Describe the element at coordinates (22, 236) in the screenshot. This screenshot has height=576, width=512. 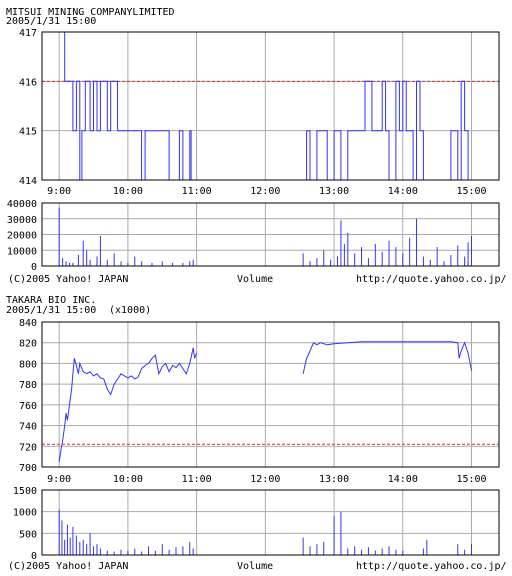
I see `volume-y-tick-label: 20000` at that location.